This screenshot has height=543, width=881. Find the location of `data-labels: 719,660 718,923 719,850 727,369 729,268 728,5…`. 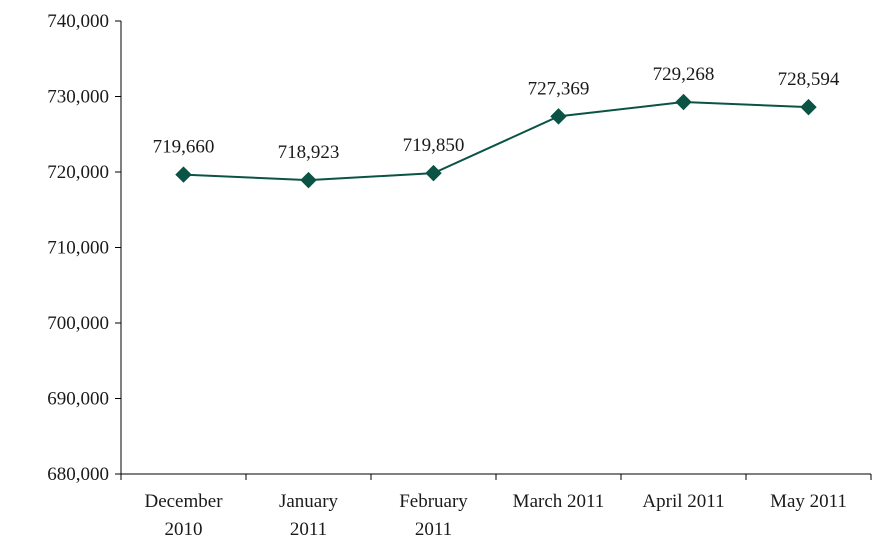

data-labels: 719,660 718,923 719,850 727,369 729,268 728,5… is located at coordinates (496, 113).